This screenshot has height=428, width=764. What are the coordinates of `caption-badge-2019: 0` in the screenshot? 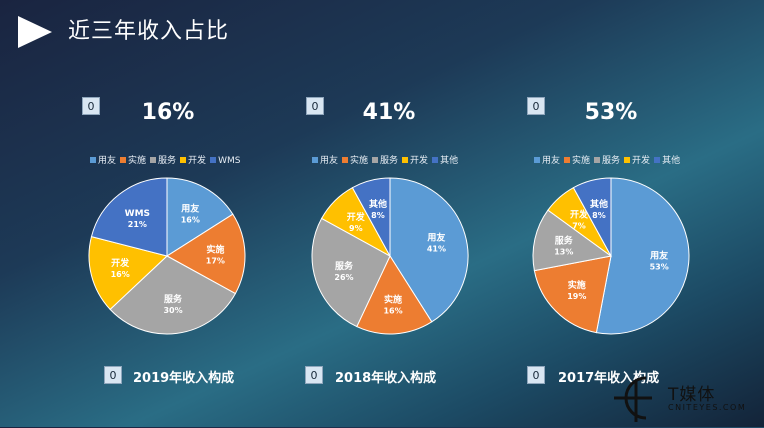 It's located at (113, 375).